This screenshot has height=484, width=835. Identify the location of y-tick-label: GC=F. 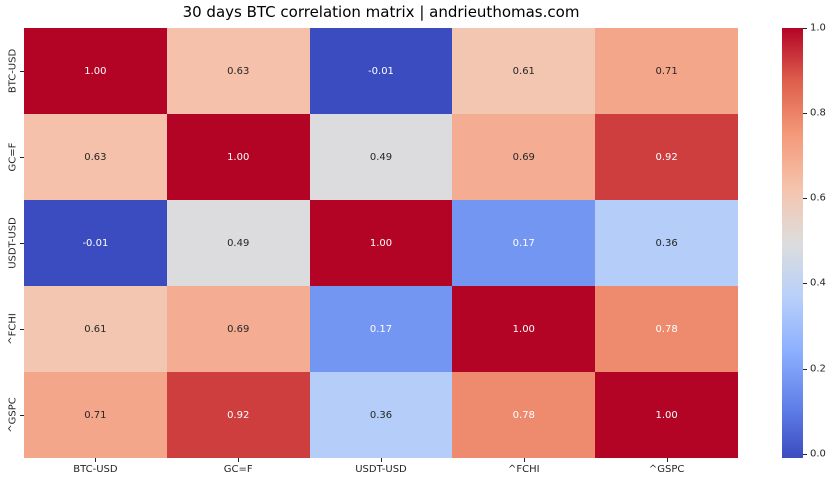
(13, 157).